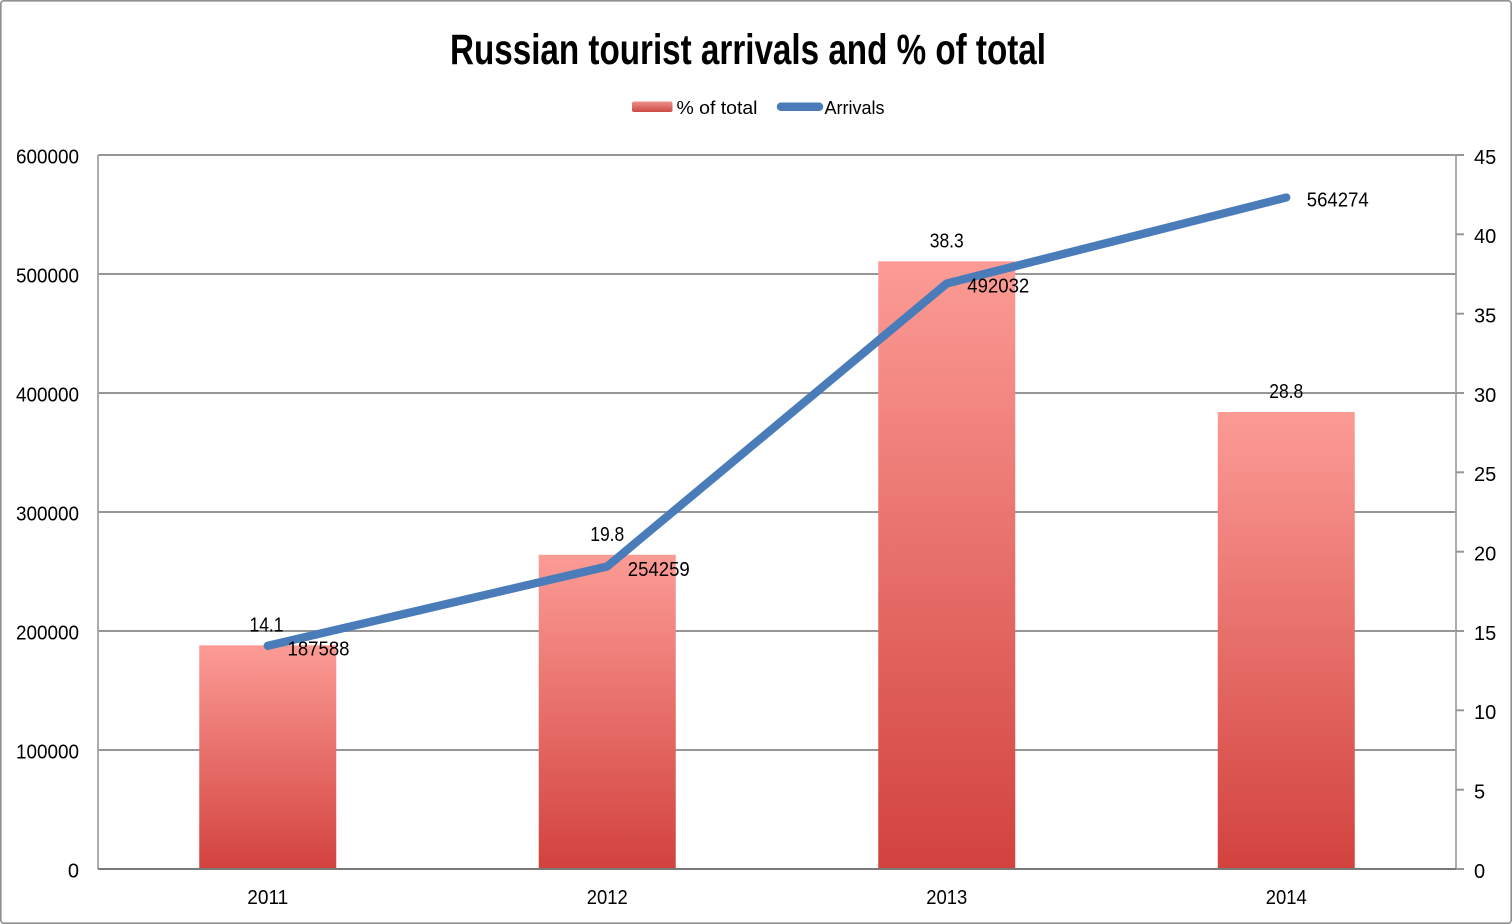 Image resolution: width=1512 pixels, height=924 pixels. I want to click on svg-text: 564274, so click(1338, 200).